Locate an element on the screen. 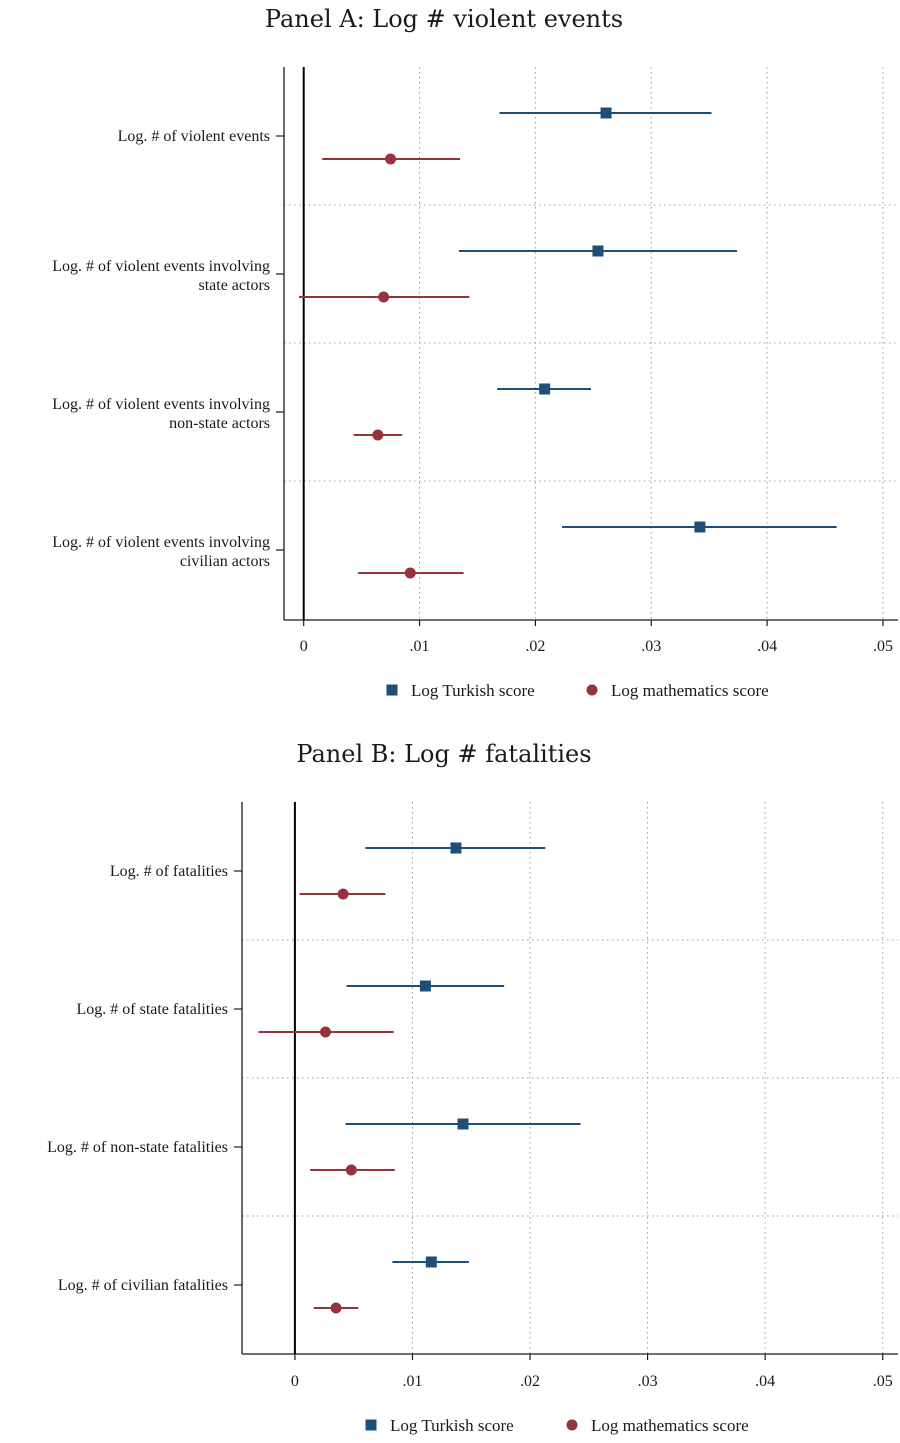  panel-a-x-tick-label: .04 is located at coordinates (767, 646).